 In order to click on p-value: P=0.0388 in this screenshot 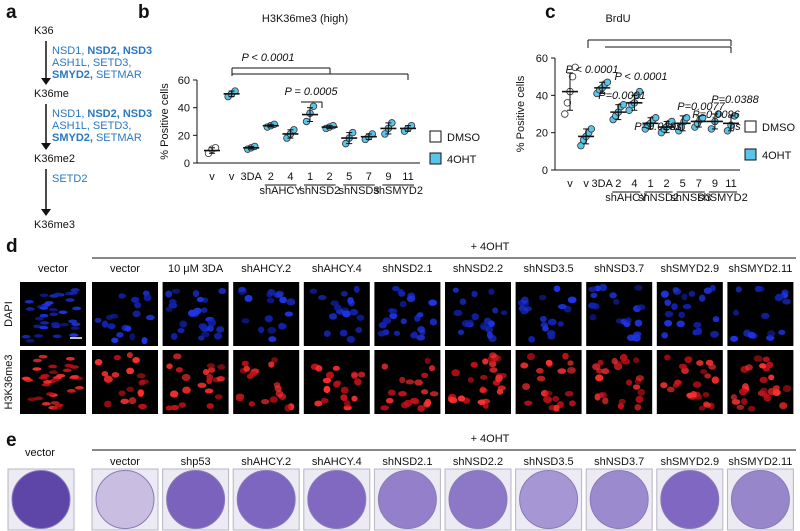, I will do `click(735, 100)`.